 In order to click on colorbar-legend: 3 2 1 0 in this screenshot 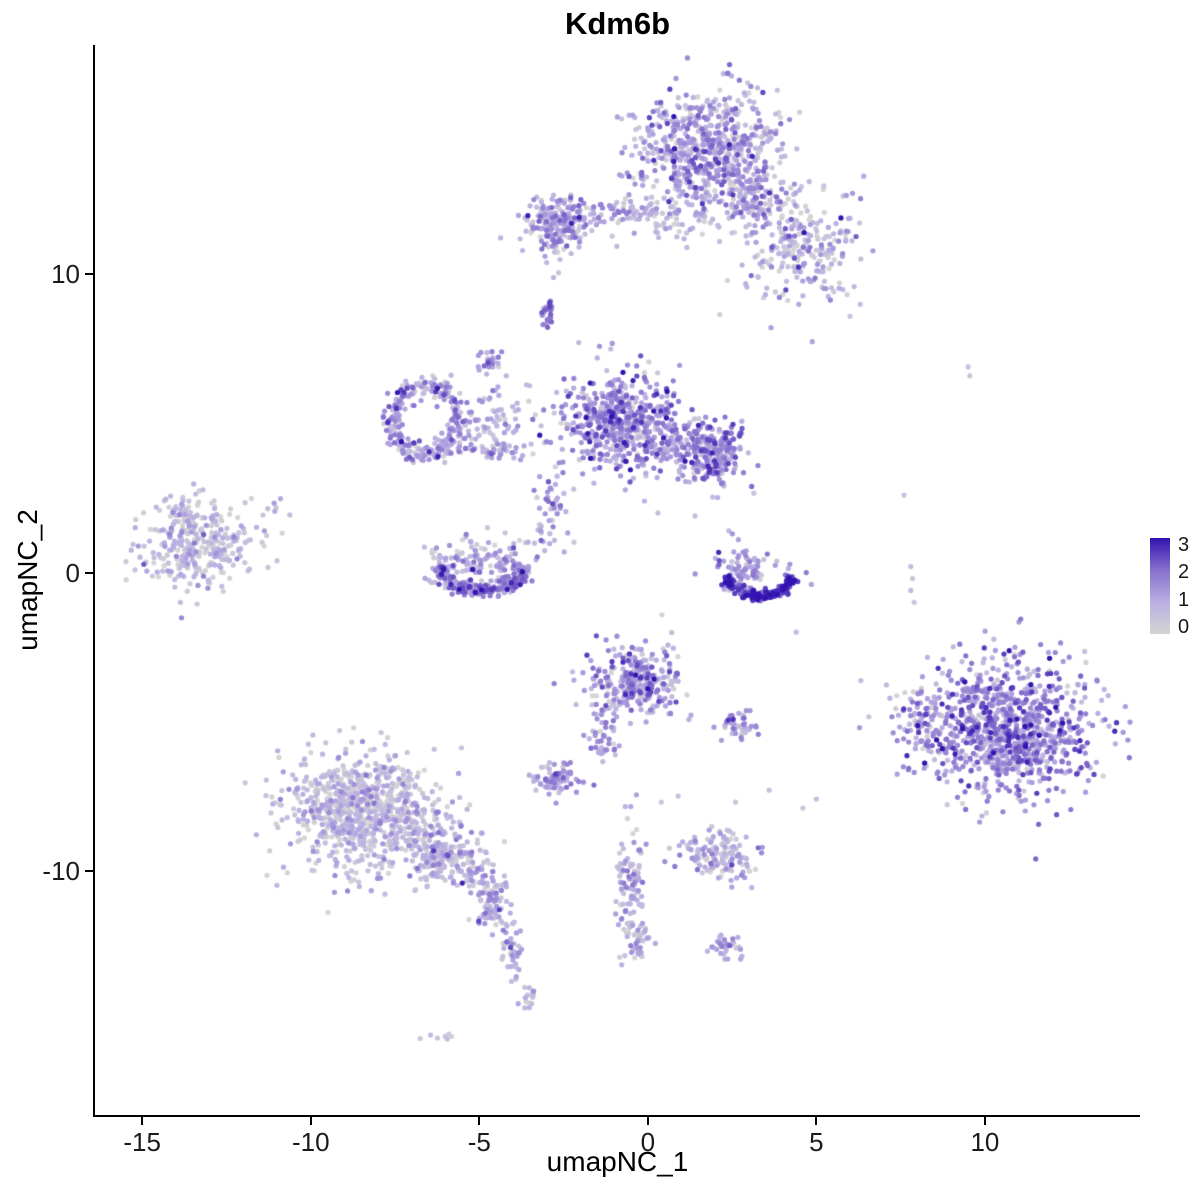, I will do `click(1174, 589)`.